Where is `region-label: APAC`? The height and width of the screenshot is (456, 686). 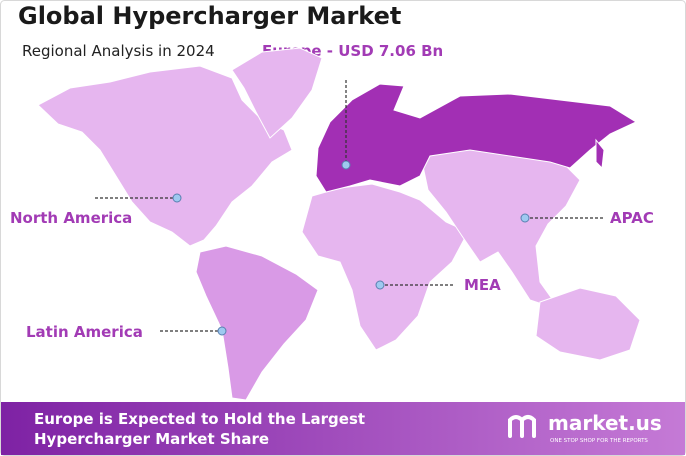 region-label: APAC is located at coordinates (632, 218).